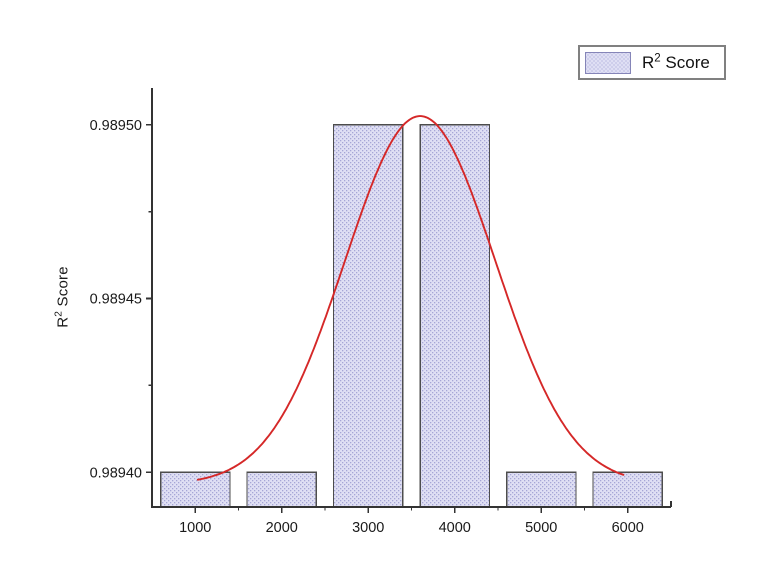 The height and width of the screenshot is (581, 778). Describe the element at coordinates (116, 300) in the screenshot. I see `y-tick-label: 0.98945` at that location.